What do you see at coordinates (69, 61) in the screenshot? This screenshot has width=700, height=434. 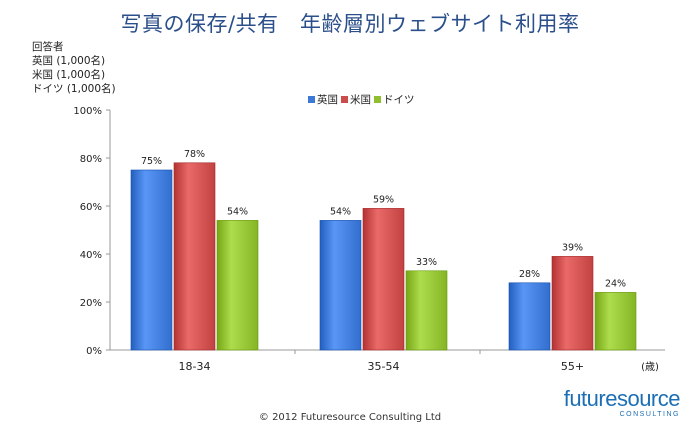 I see `respondents-line-uk: 英国 (1,000名)` at bounding box center [69, 61].